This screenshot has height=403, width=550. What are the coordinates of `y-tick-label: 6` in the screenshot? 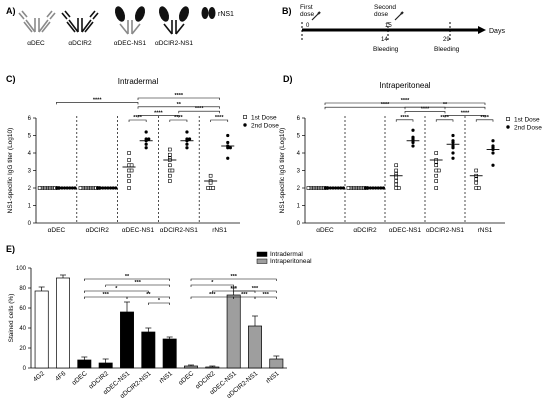 It's located at (30, 119).